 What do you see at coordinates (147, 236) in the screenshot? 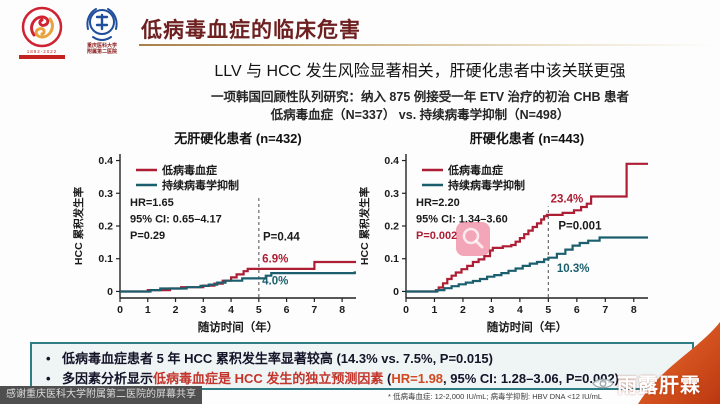
I see `stats-line: P=0.29` at bounding box center [147, 236].